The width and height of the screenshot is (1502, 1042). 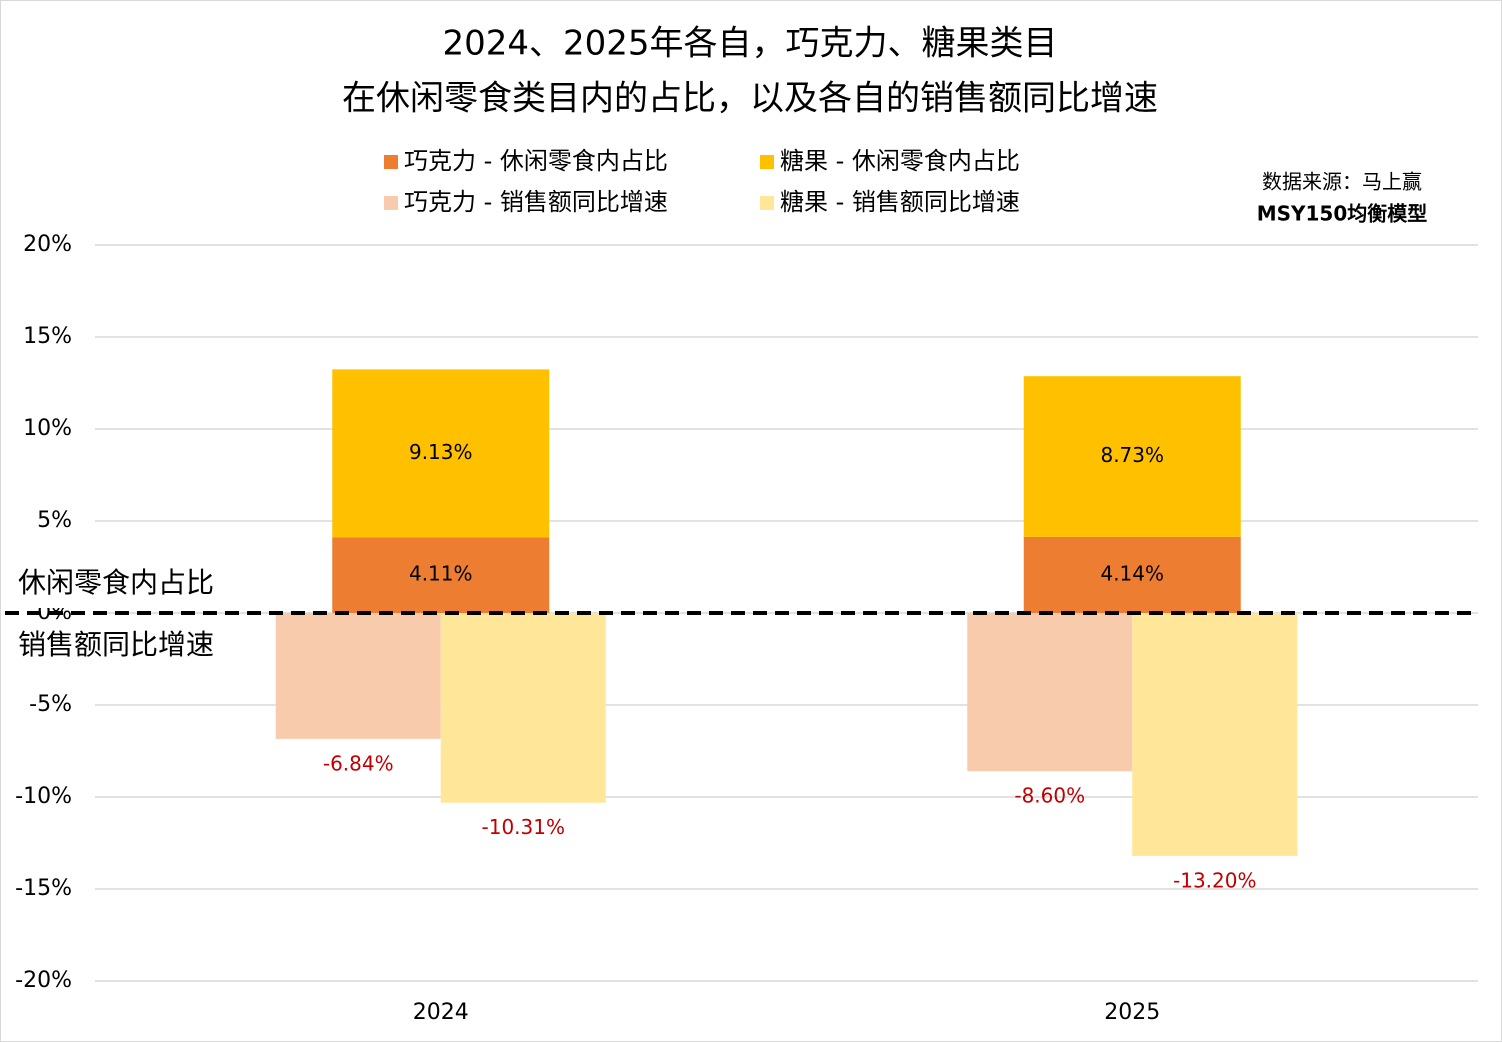 I want to click on value-label: 4.14%, so click(x=1132, y=573).